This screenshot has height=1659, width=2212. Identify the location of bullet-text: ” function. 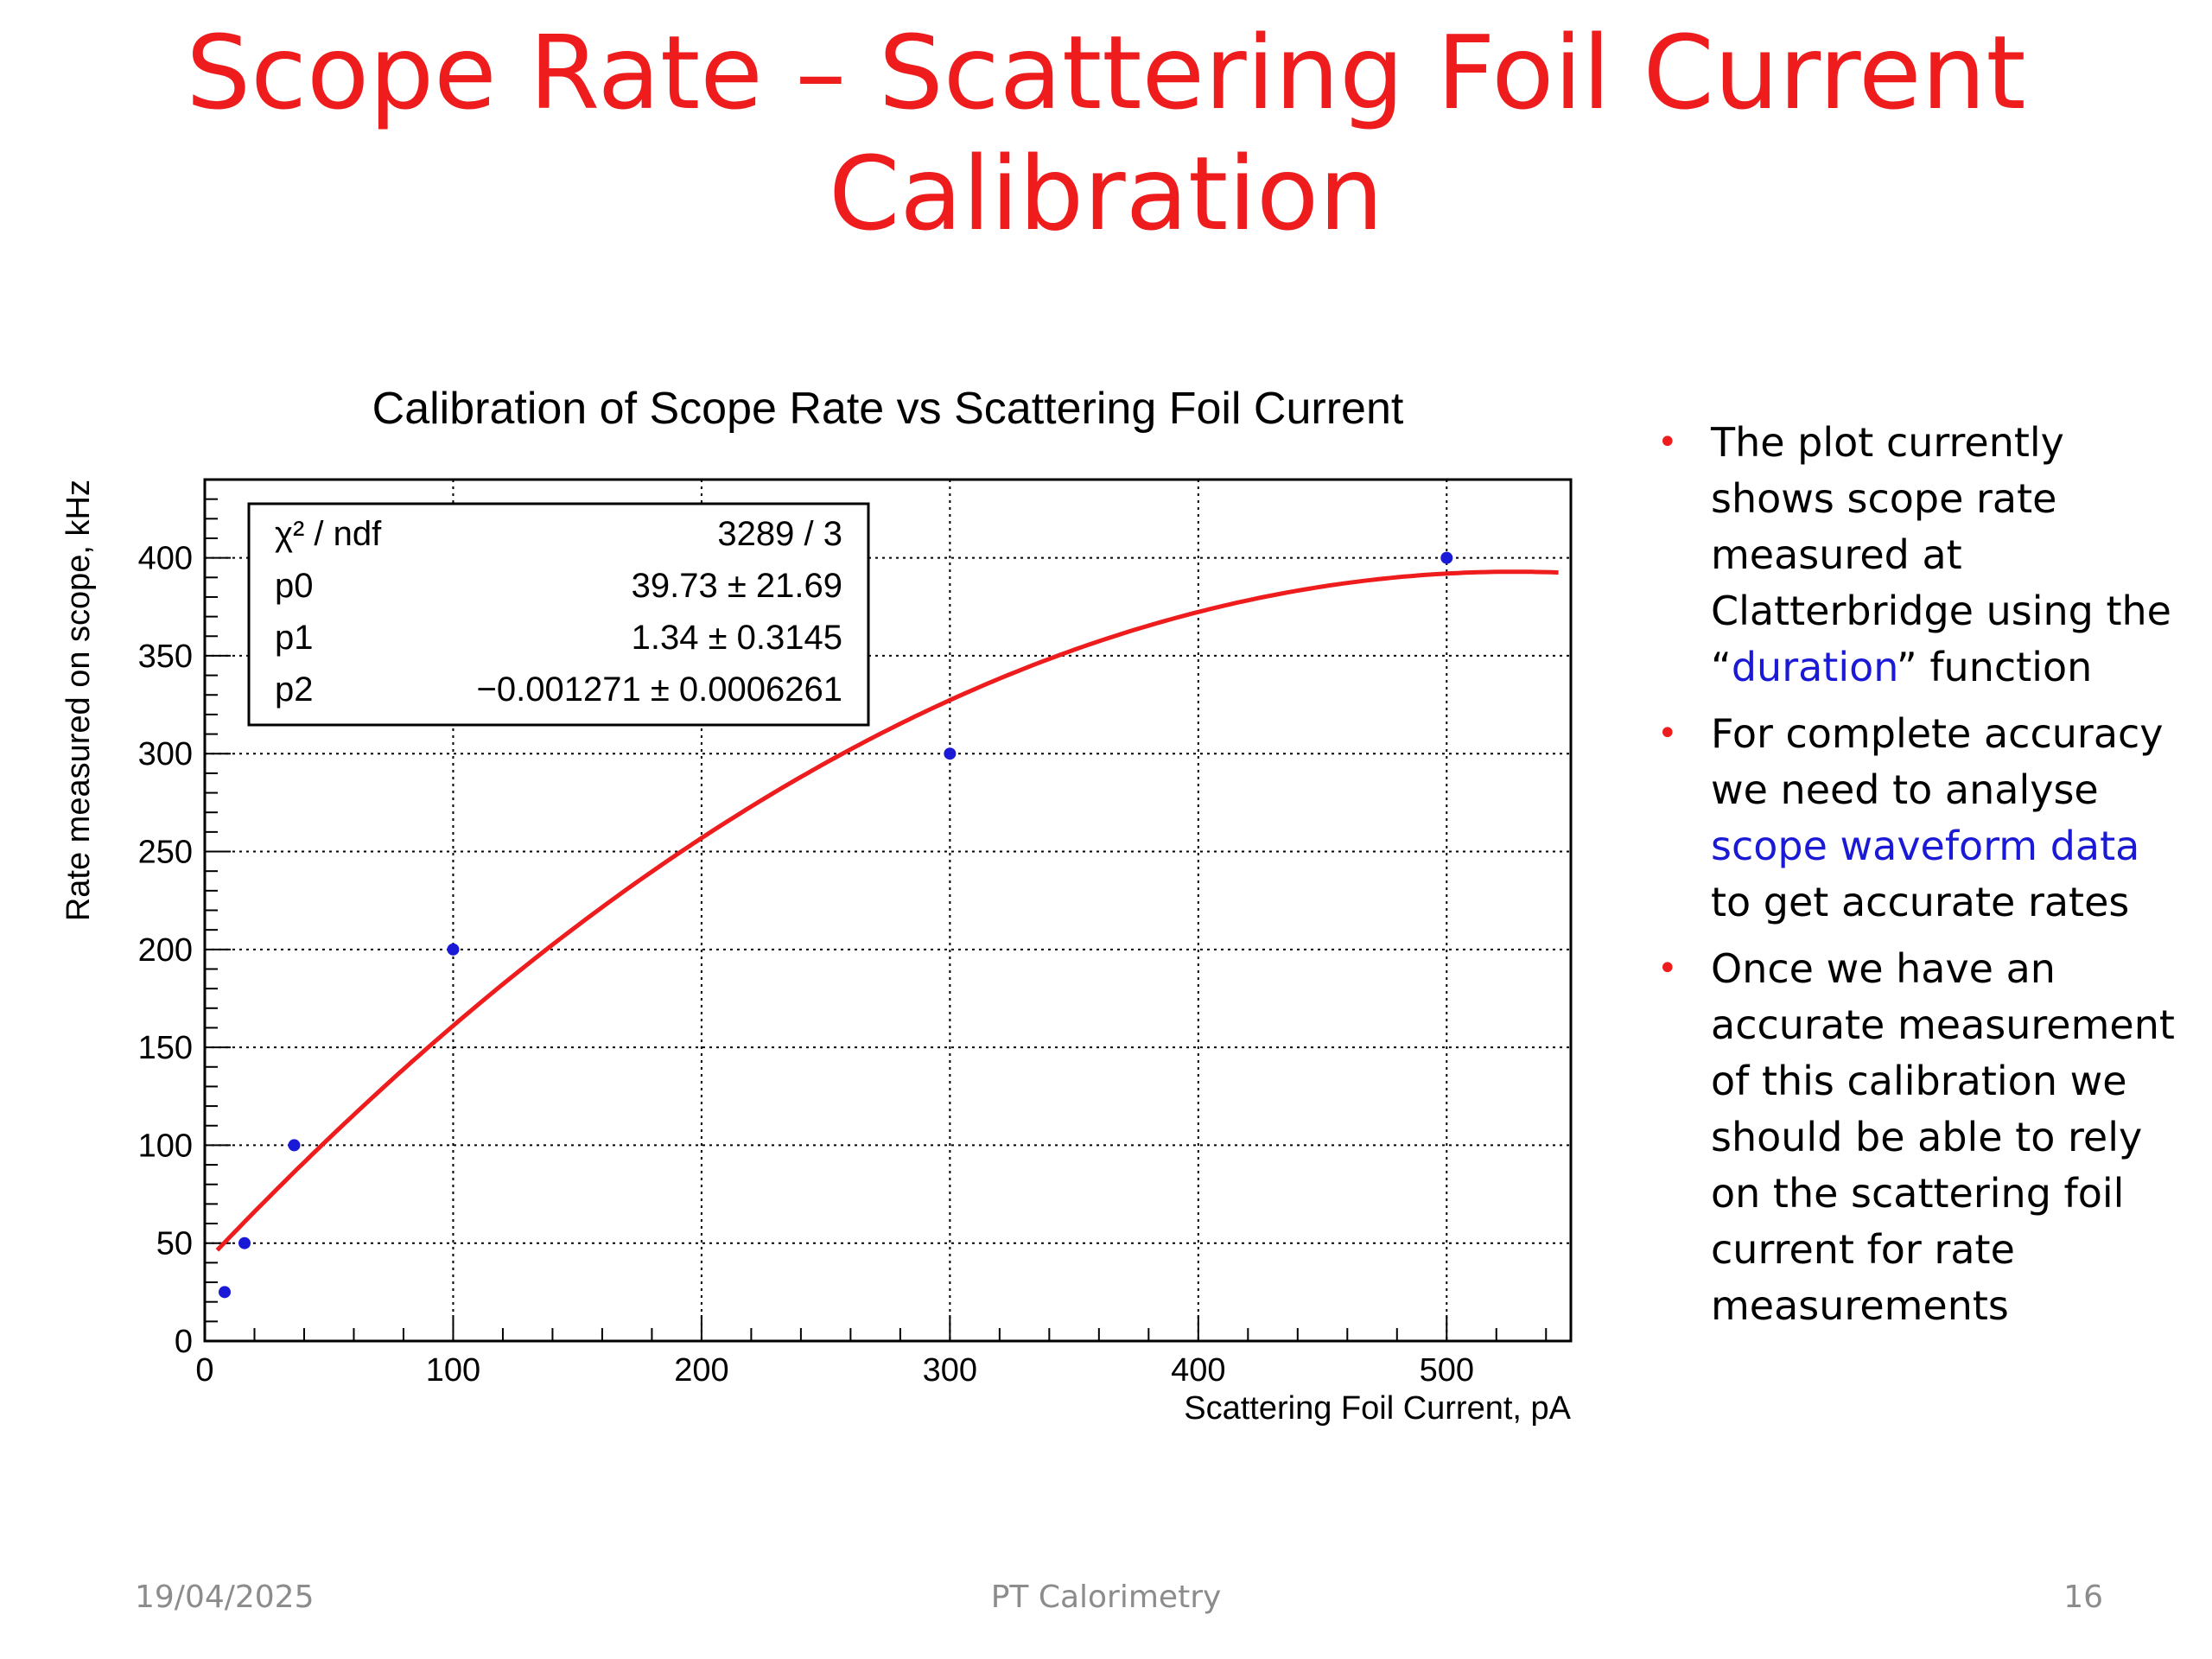
(1994, 667).